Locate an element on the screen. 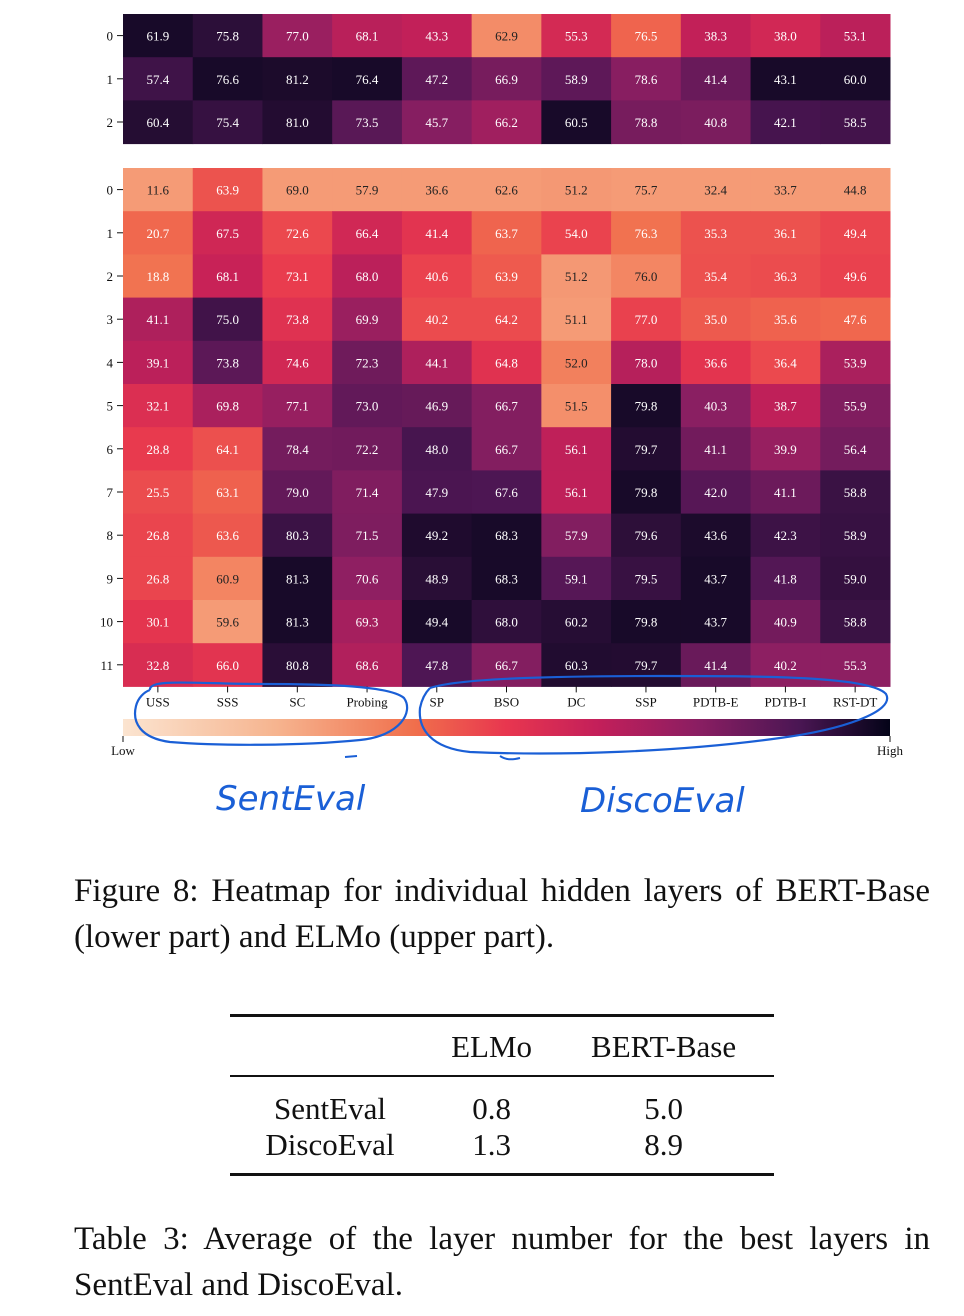 The image size is (964, 1316). heatmap-cell-value: 40.9 is located at coordinates (785, 622).